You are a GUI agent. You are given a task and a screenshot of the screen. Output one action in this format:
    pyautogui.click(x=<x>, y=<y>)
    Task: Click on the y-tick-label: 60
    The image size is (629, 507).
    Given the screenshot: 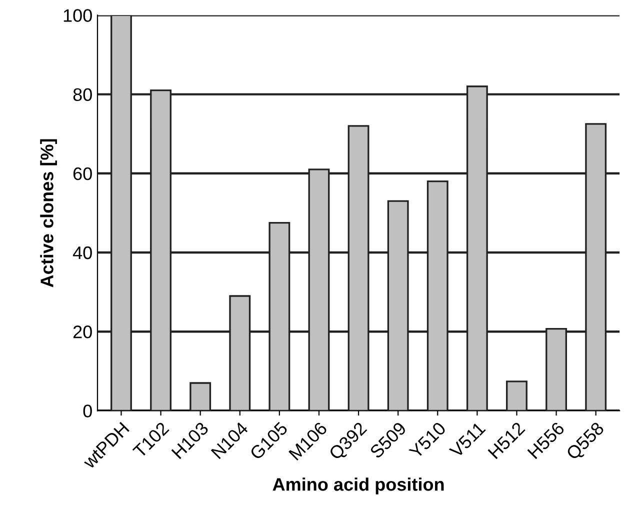 What is the action you would take?
    pyautogui.click(x=82, y=173)
    